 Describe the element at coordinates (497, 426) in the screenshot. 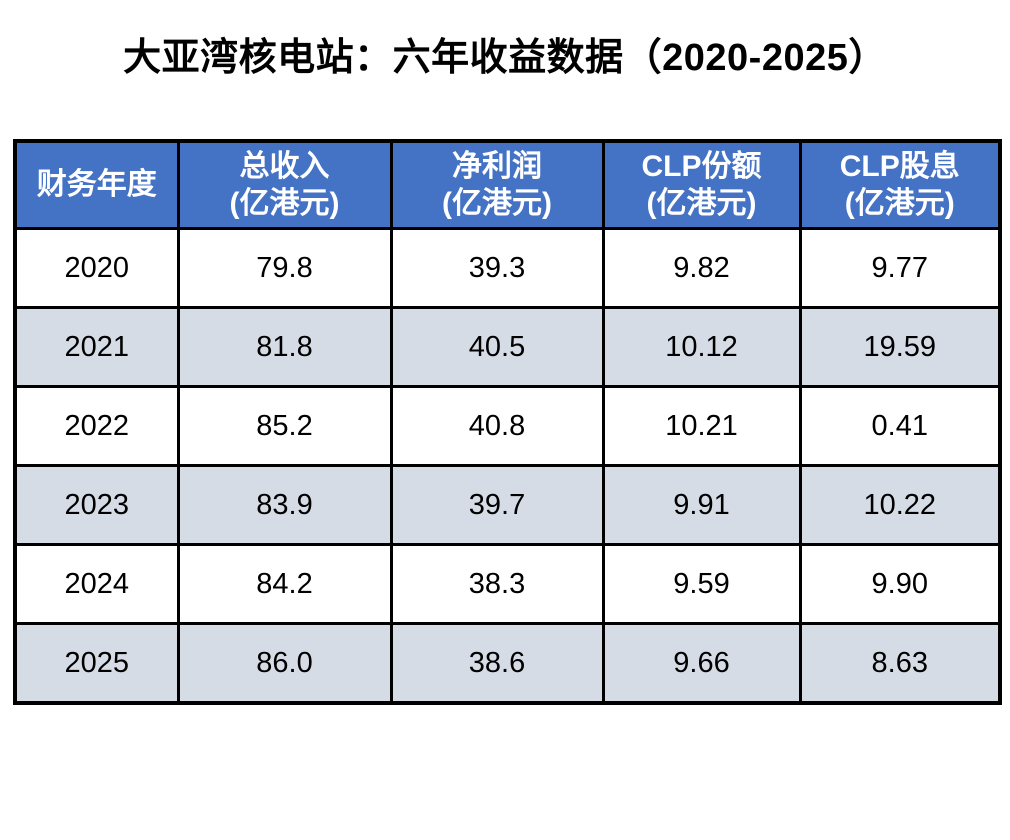

I see `value-cell-profit: 40.8` at that location.